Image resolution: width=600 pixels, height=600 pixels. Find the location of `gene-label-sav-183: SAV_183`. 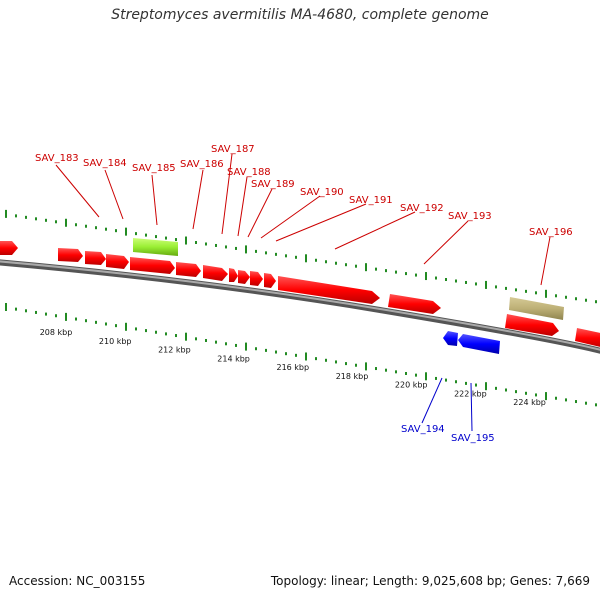

gene-label-sav-183: SAV_183 is located at coordinates (57, 158).